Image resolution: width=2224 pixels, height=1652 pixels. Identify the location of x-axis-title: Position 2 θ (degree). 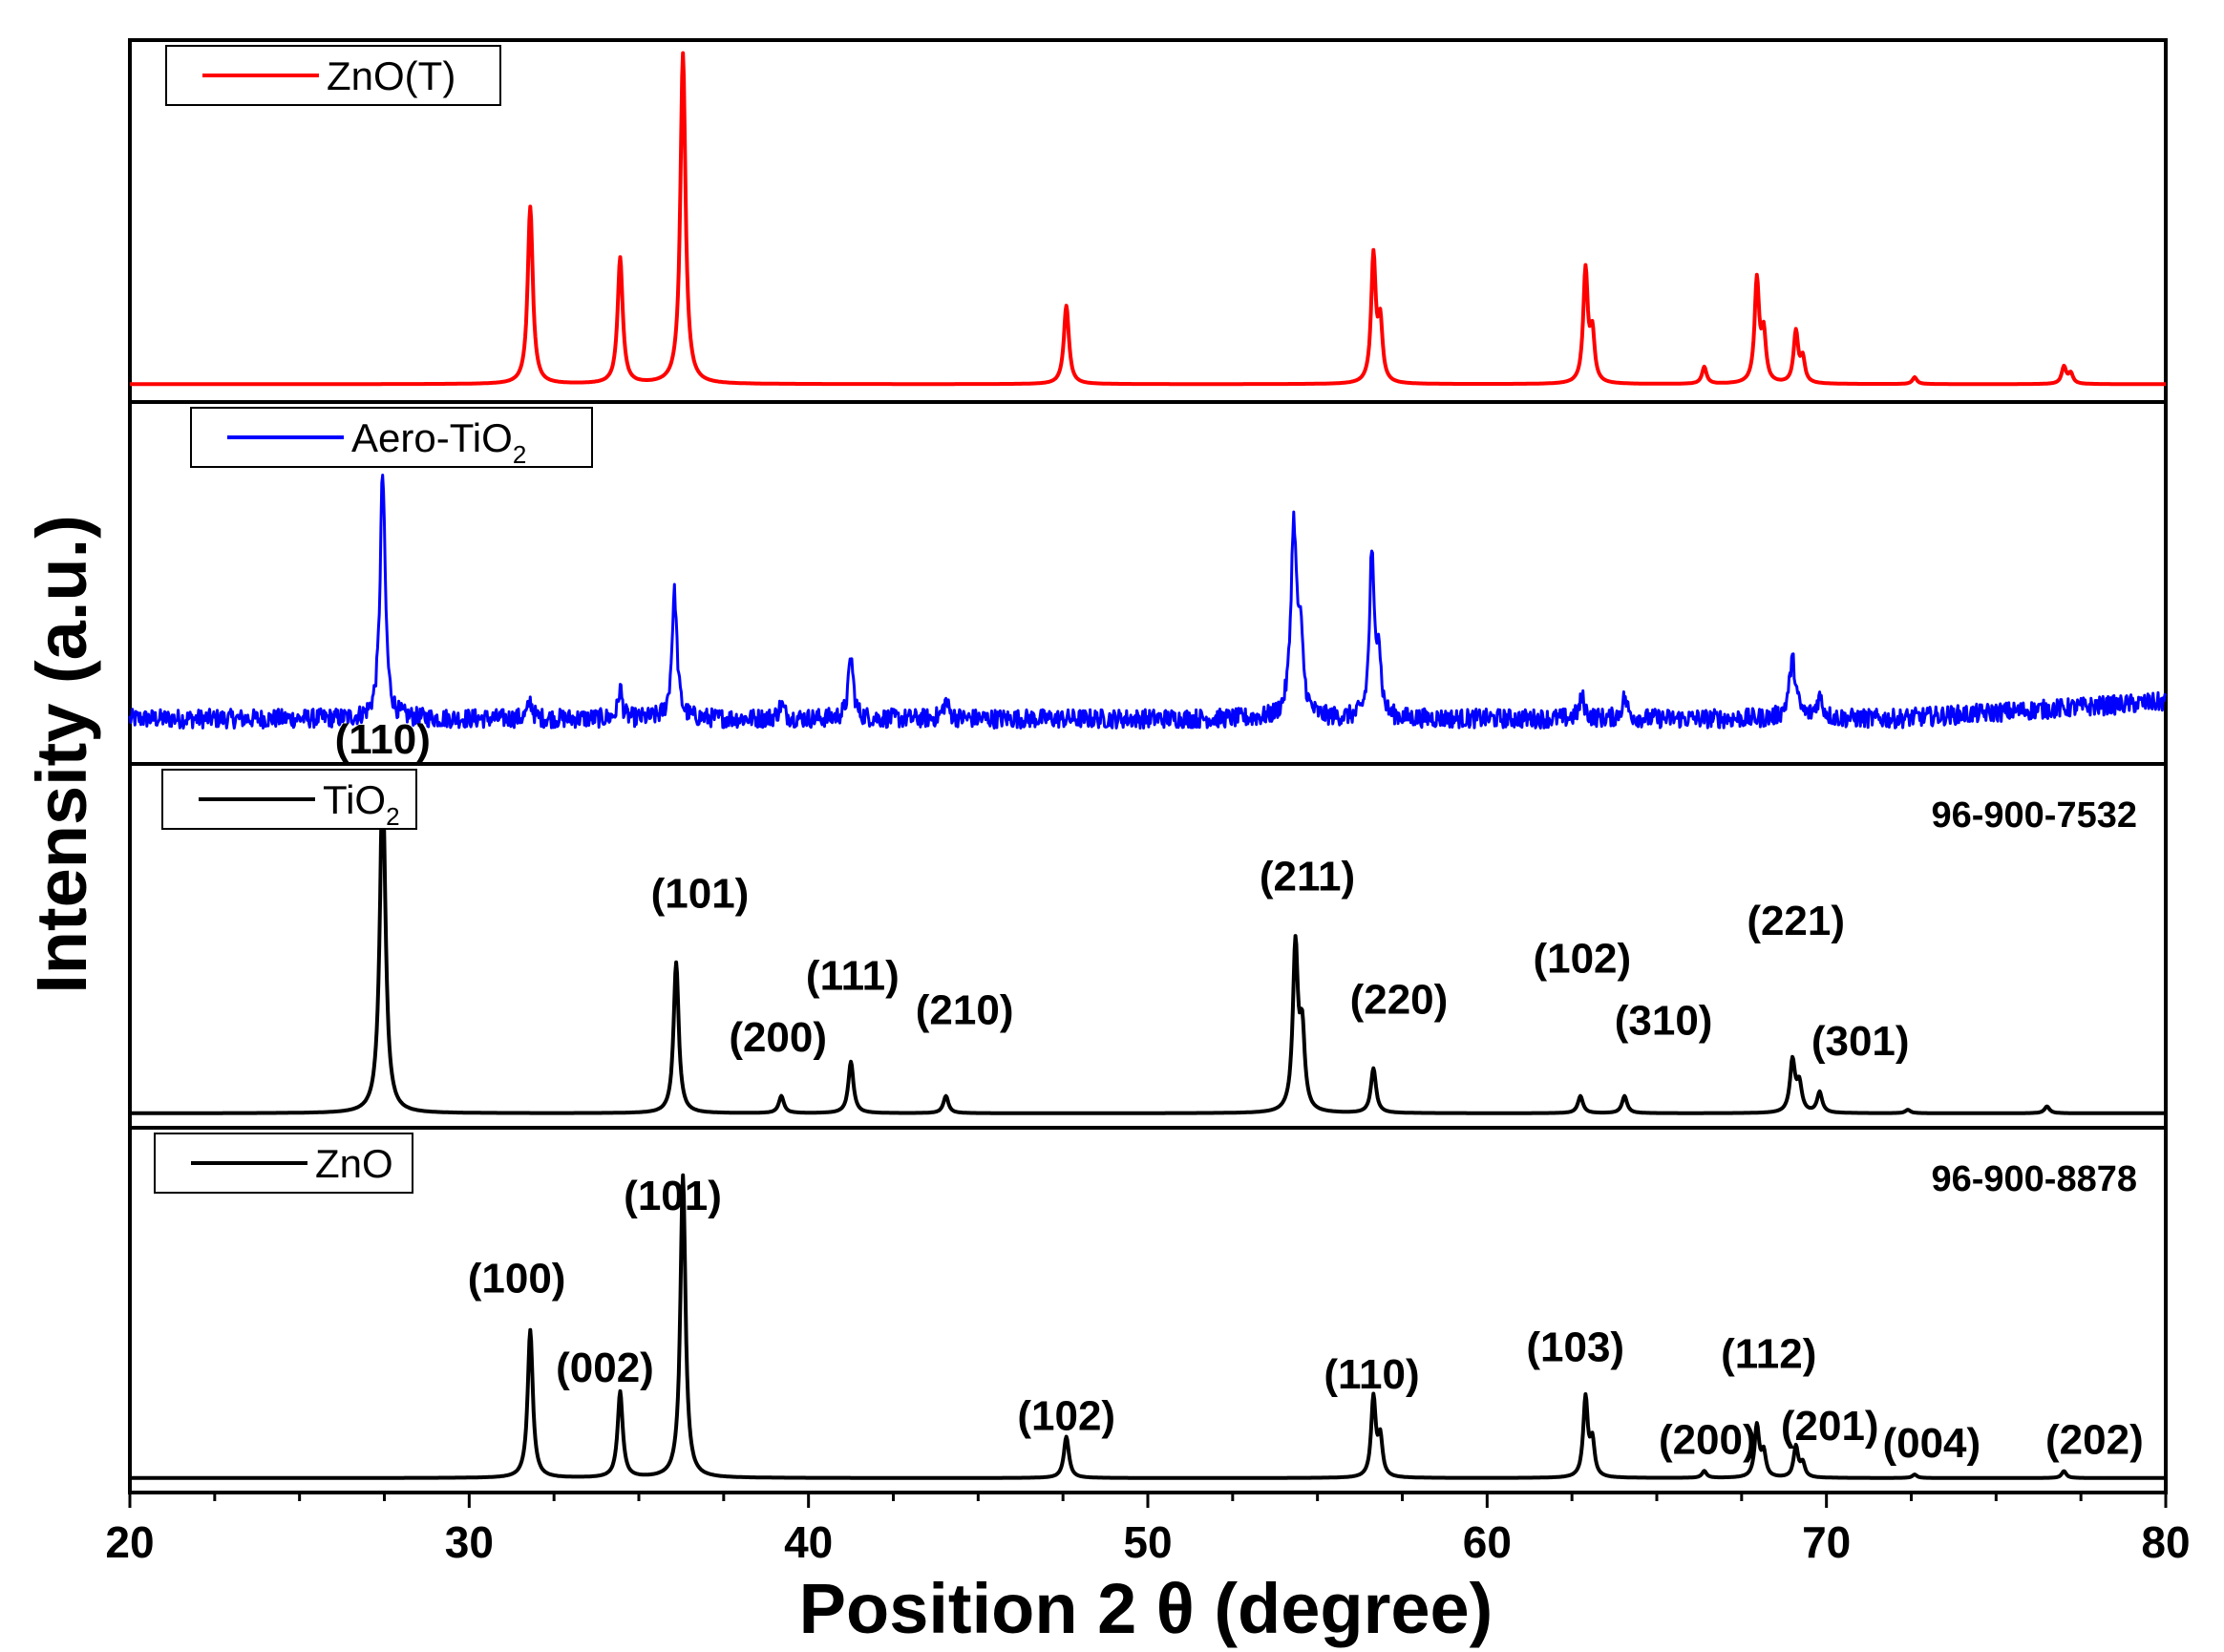
(1146, 1608).